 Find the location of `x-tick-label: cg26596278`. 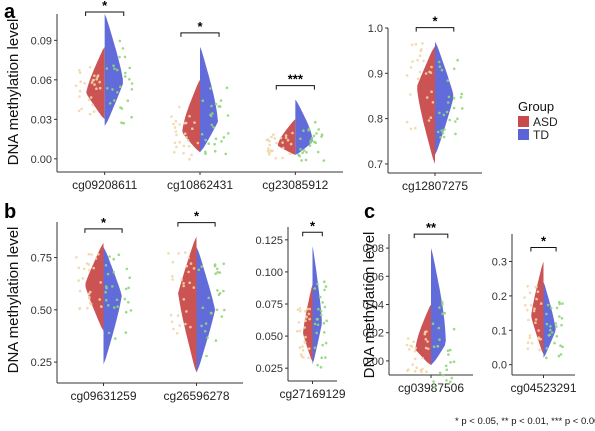

x-tick-label: cg26596278 is located at coordinates (196, 396).